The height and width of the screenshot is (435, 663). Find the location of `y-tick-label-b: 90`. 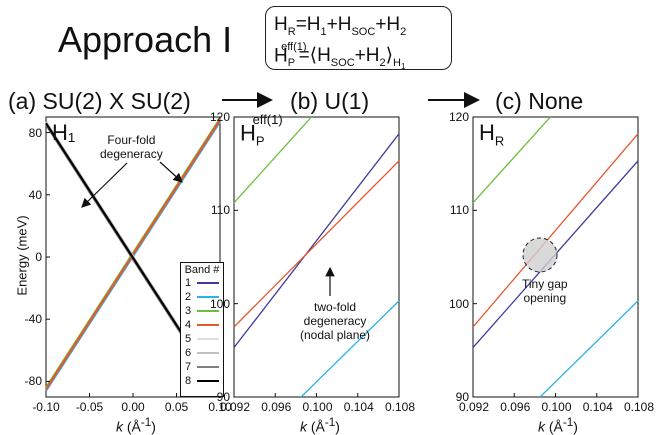

y-tick-label-b: 90 is located at coordinates (223, 397).